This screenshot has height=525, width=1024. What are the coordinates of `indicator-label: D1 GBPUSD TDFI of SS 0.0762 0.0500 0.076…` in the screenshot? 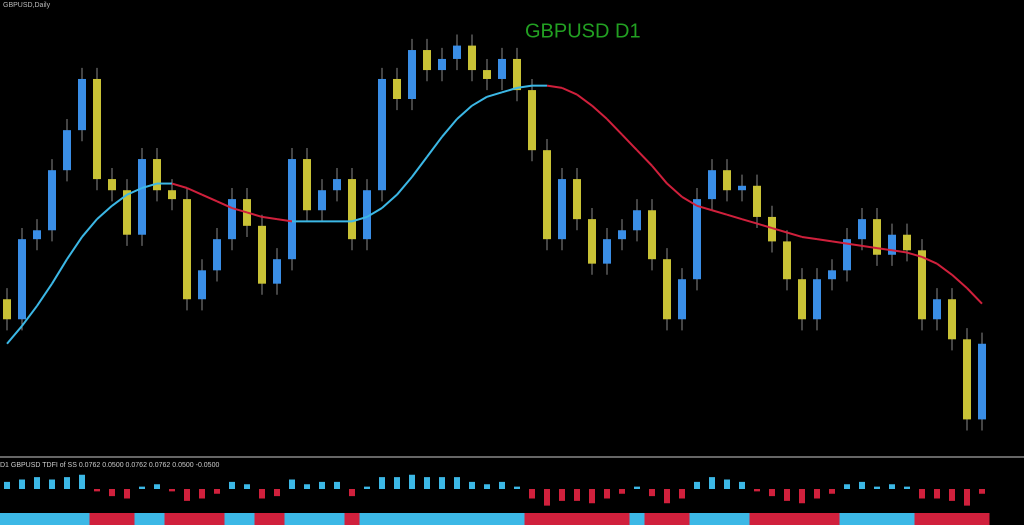 It's located at (109, 465).